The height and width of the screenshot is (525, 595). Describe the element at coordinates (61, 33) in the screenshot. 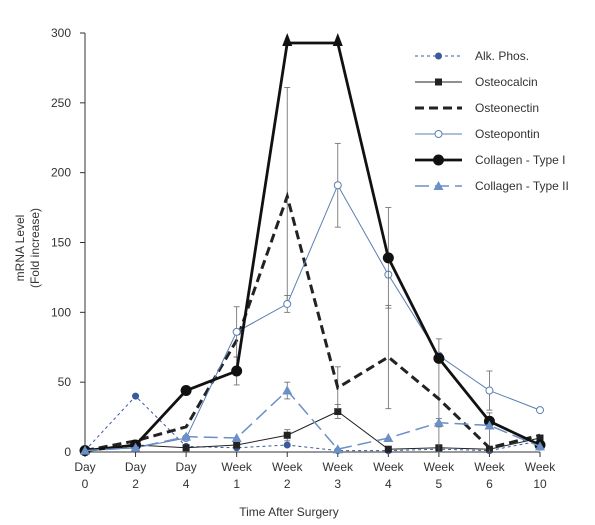

I see `y-tick-label: 300` at that location.